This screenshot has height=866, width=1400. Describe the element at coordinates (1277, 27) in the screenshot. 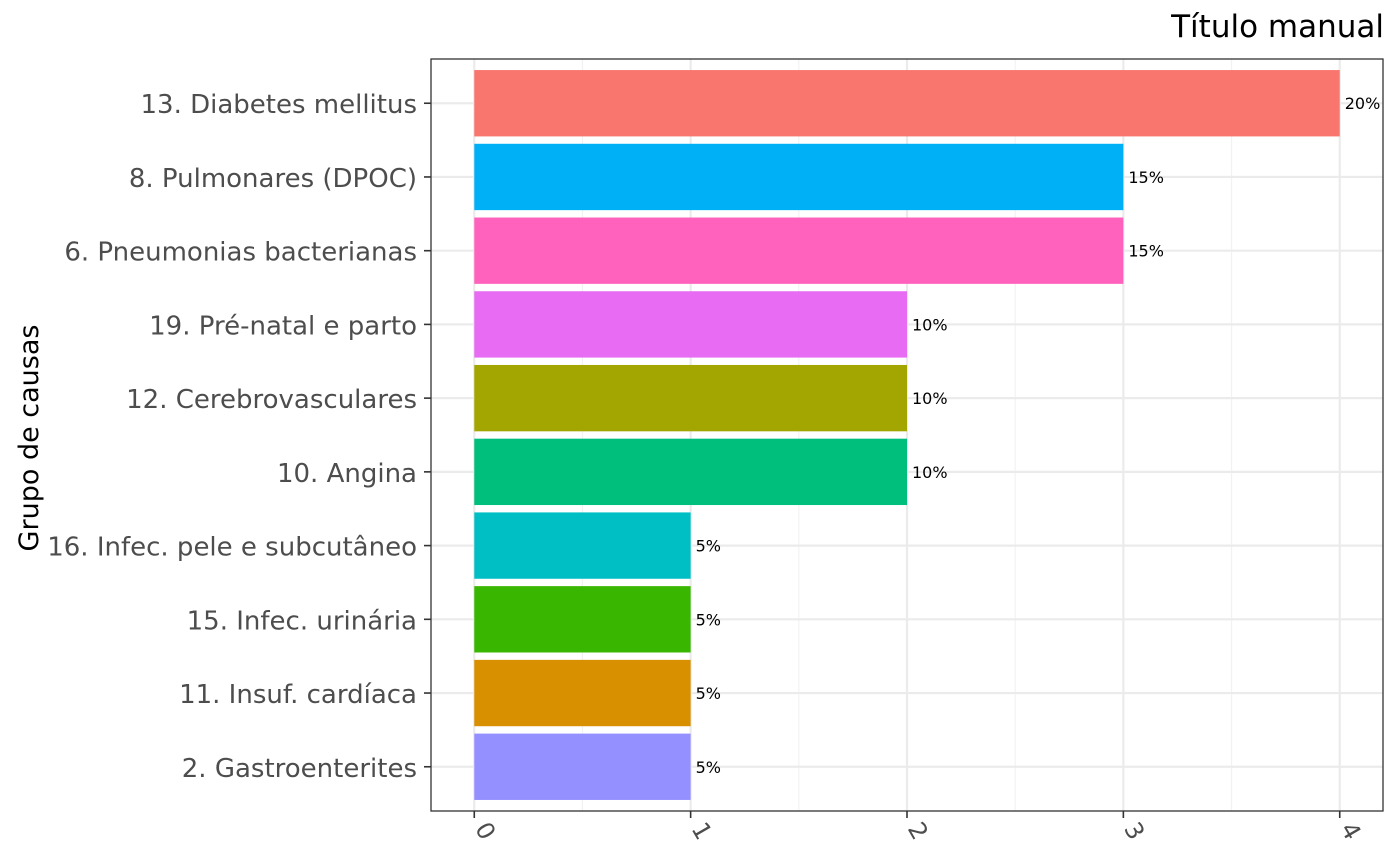

I see `chart-title: Título manual` at that location.